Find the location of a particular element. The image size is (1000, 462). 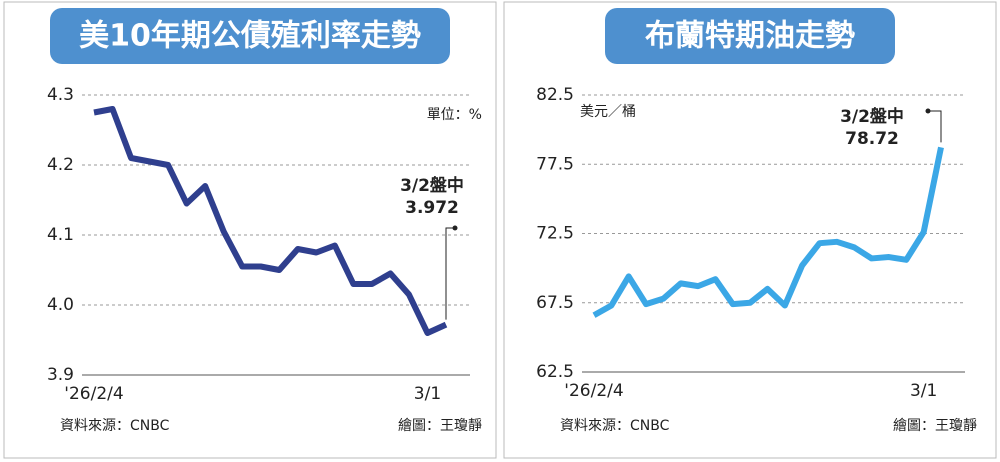

y-tick-label: 4.2 is located at coordinates (60, 165).